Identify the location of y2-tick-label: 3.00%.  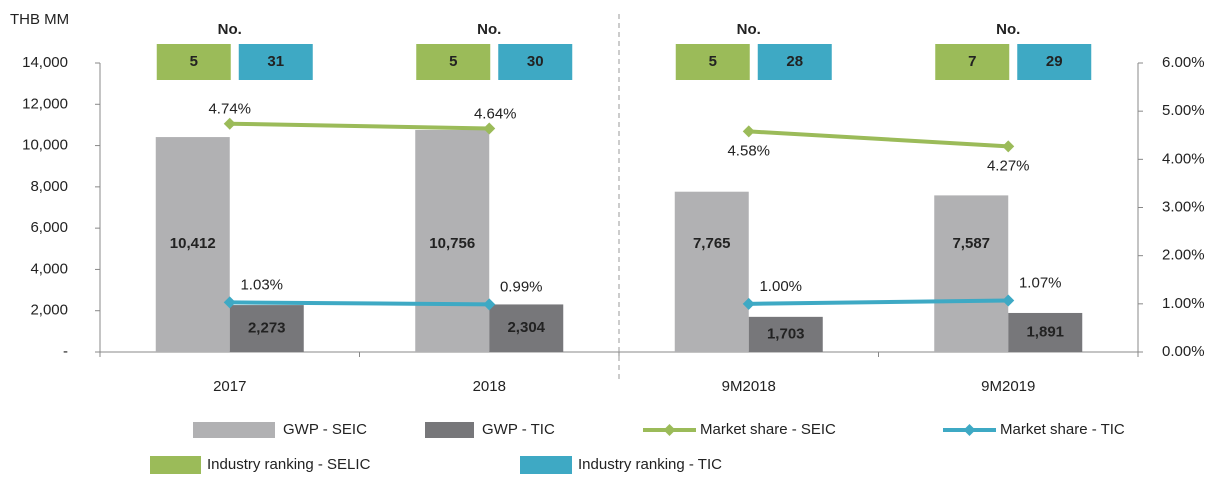
(1183, 206).